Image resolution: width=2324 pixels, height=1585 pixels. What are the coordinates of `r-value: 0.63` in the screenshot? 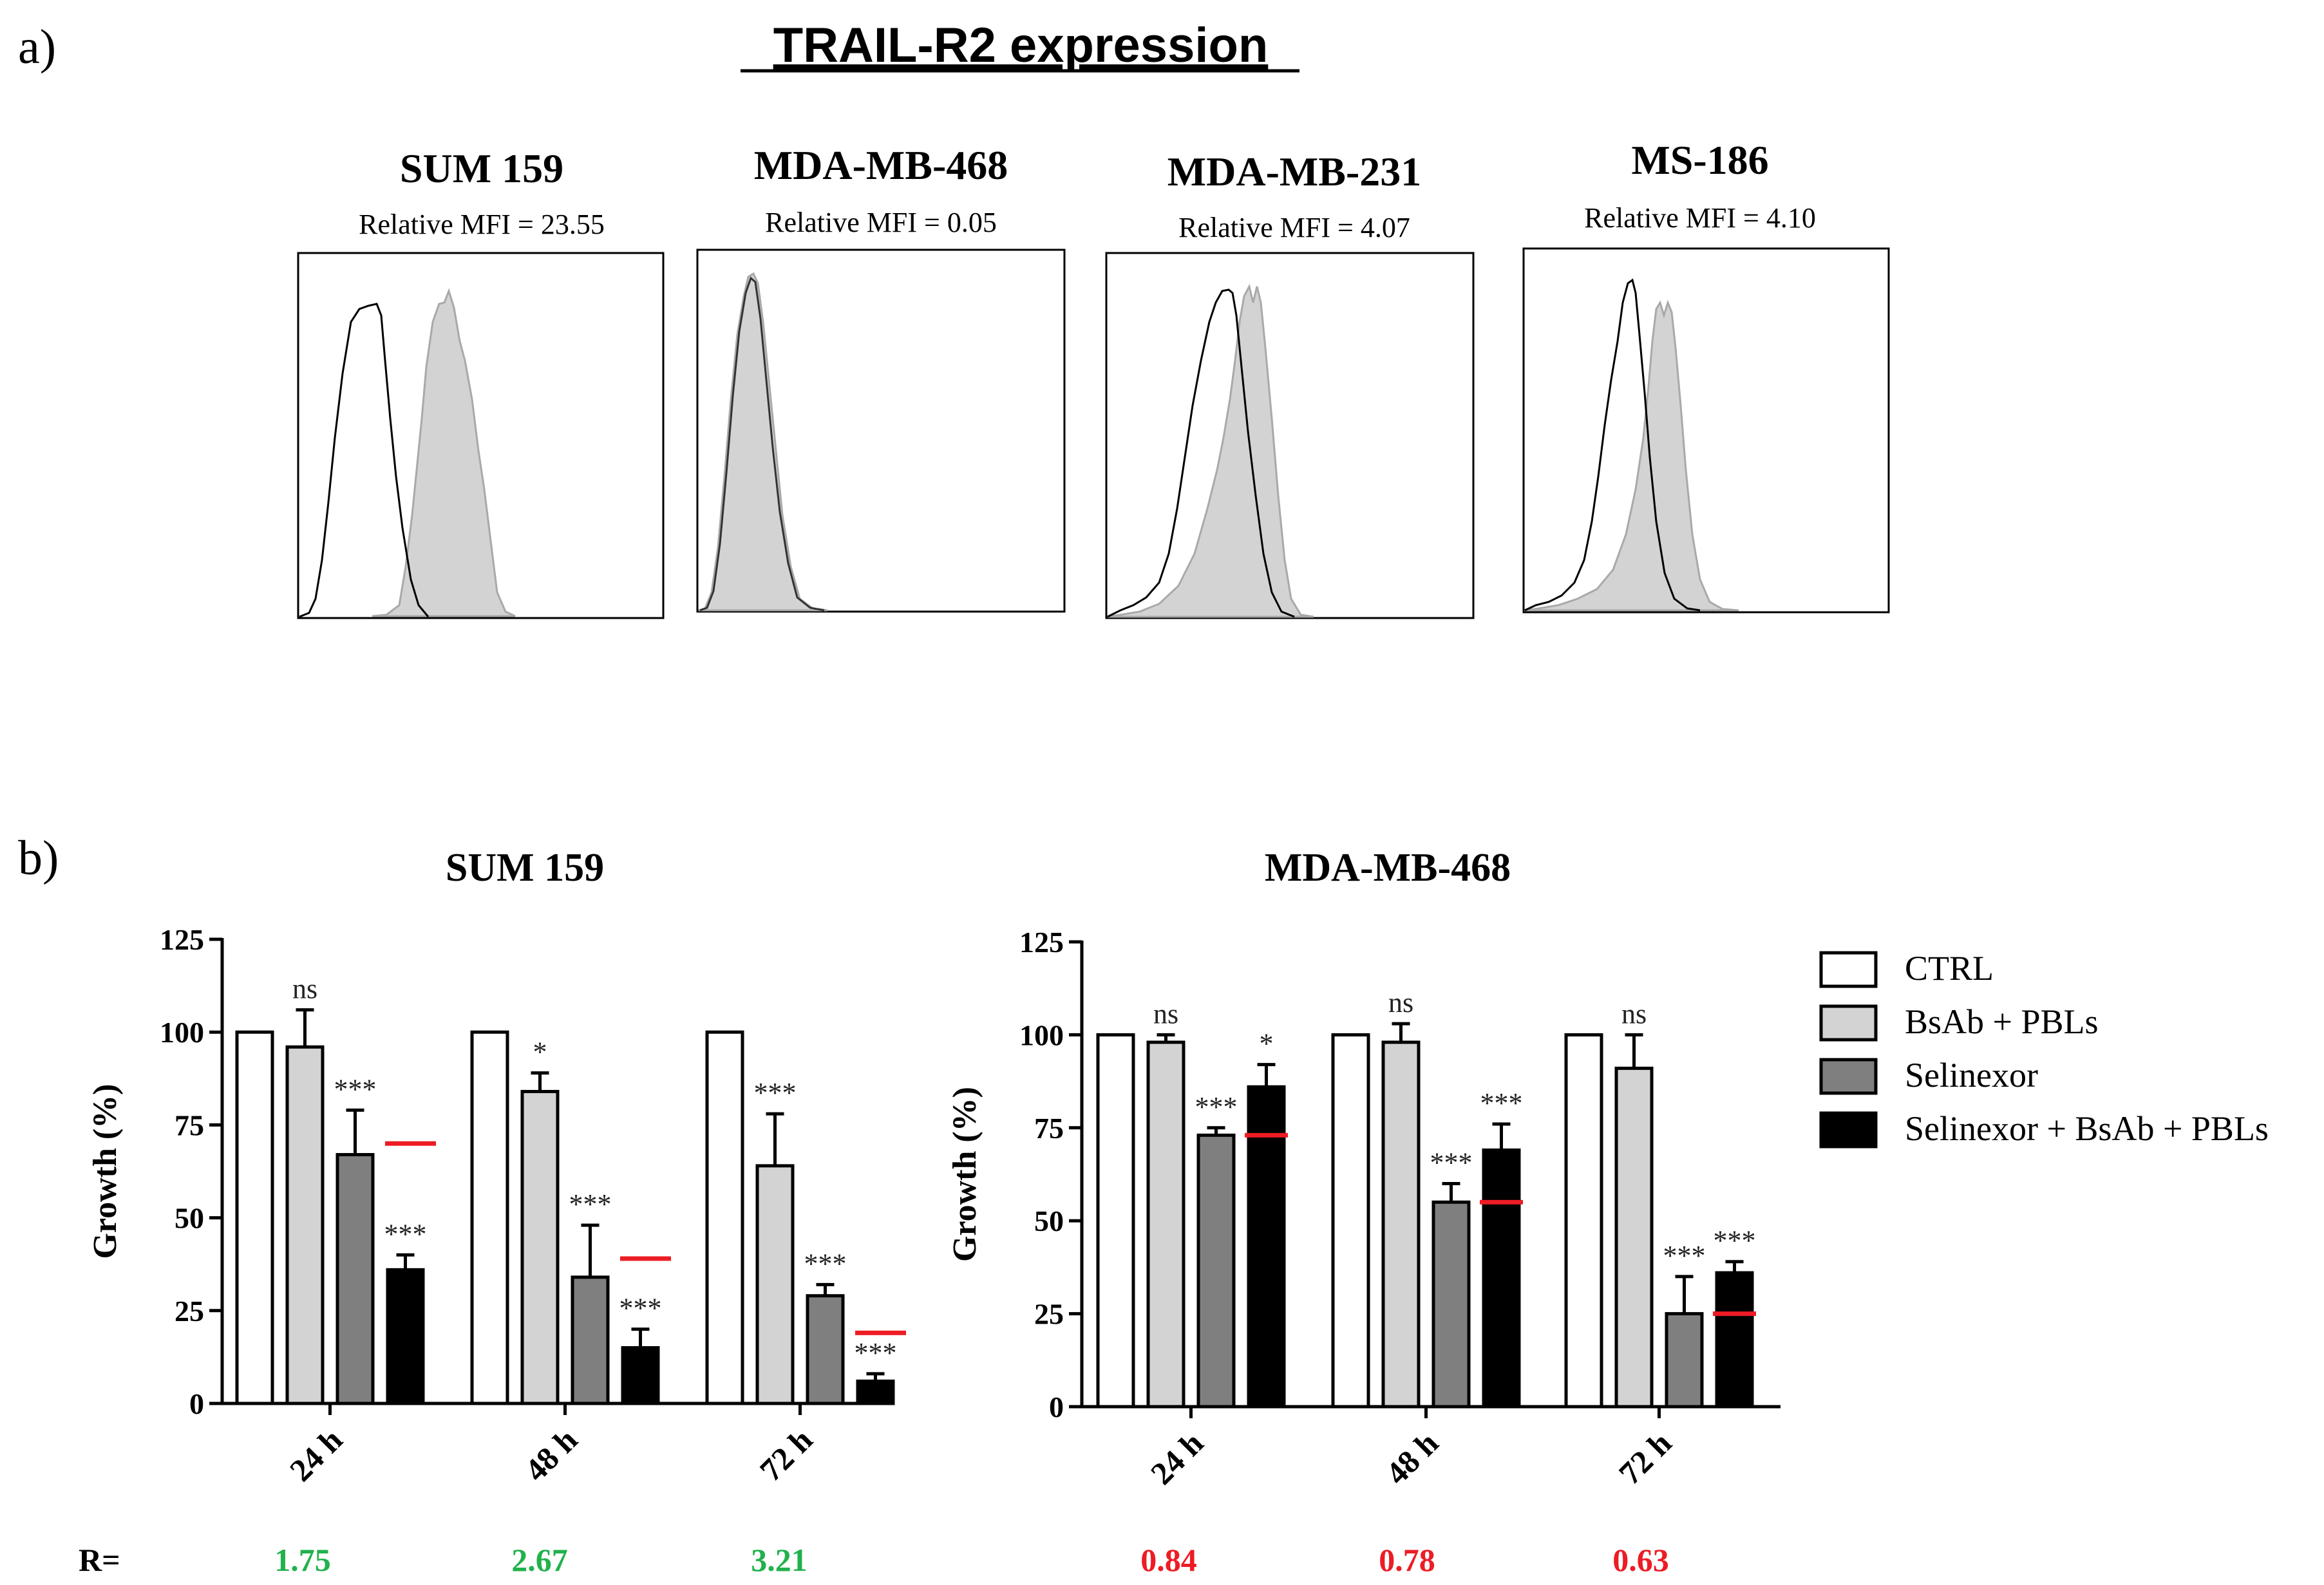 It's located at (1640, 1560).